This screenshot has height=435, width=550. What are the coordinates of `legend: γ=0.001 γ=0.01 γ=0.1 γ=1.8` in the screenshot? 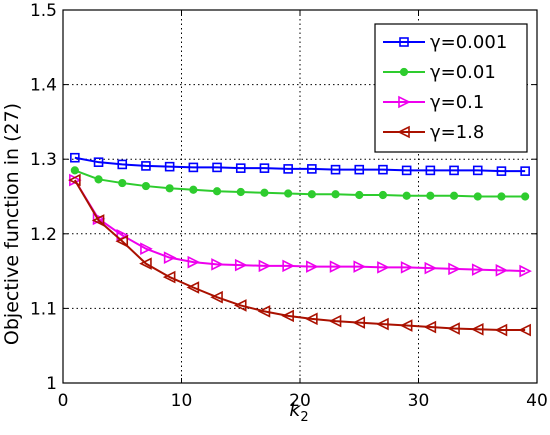 It's located at (451, 88).